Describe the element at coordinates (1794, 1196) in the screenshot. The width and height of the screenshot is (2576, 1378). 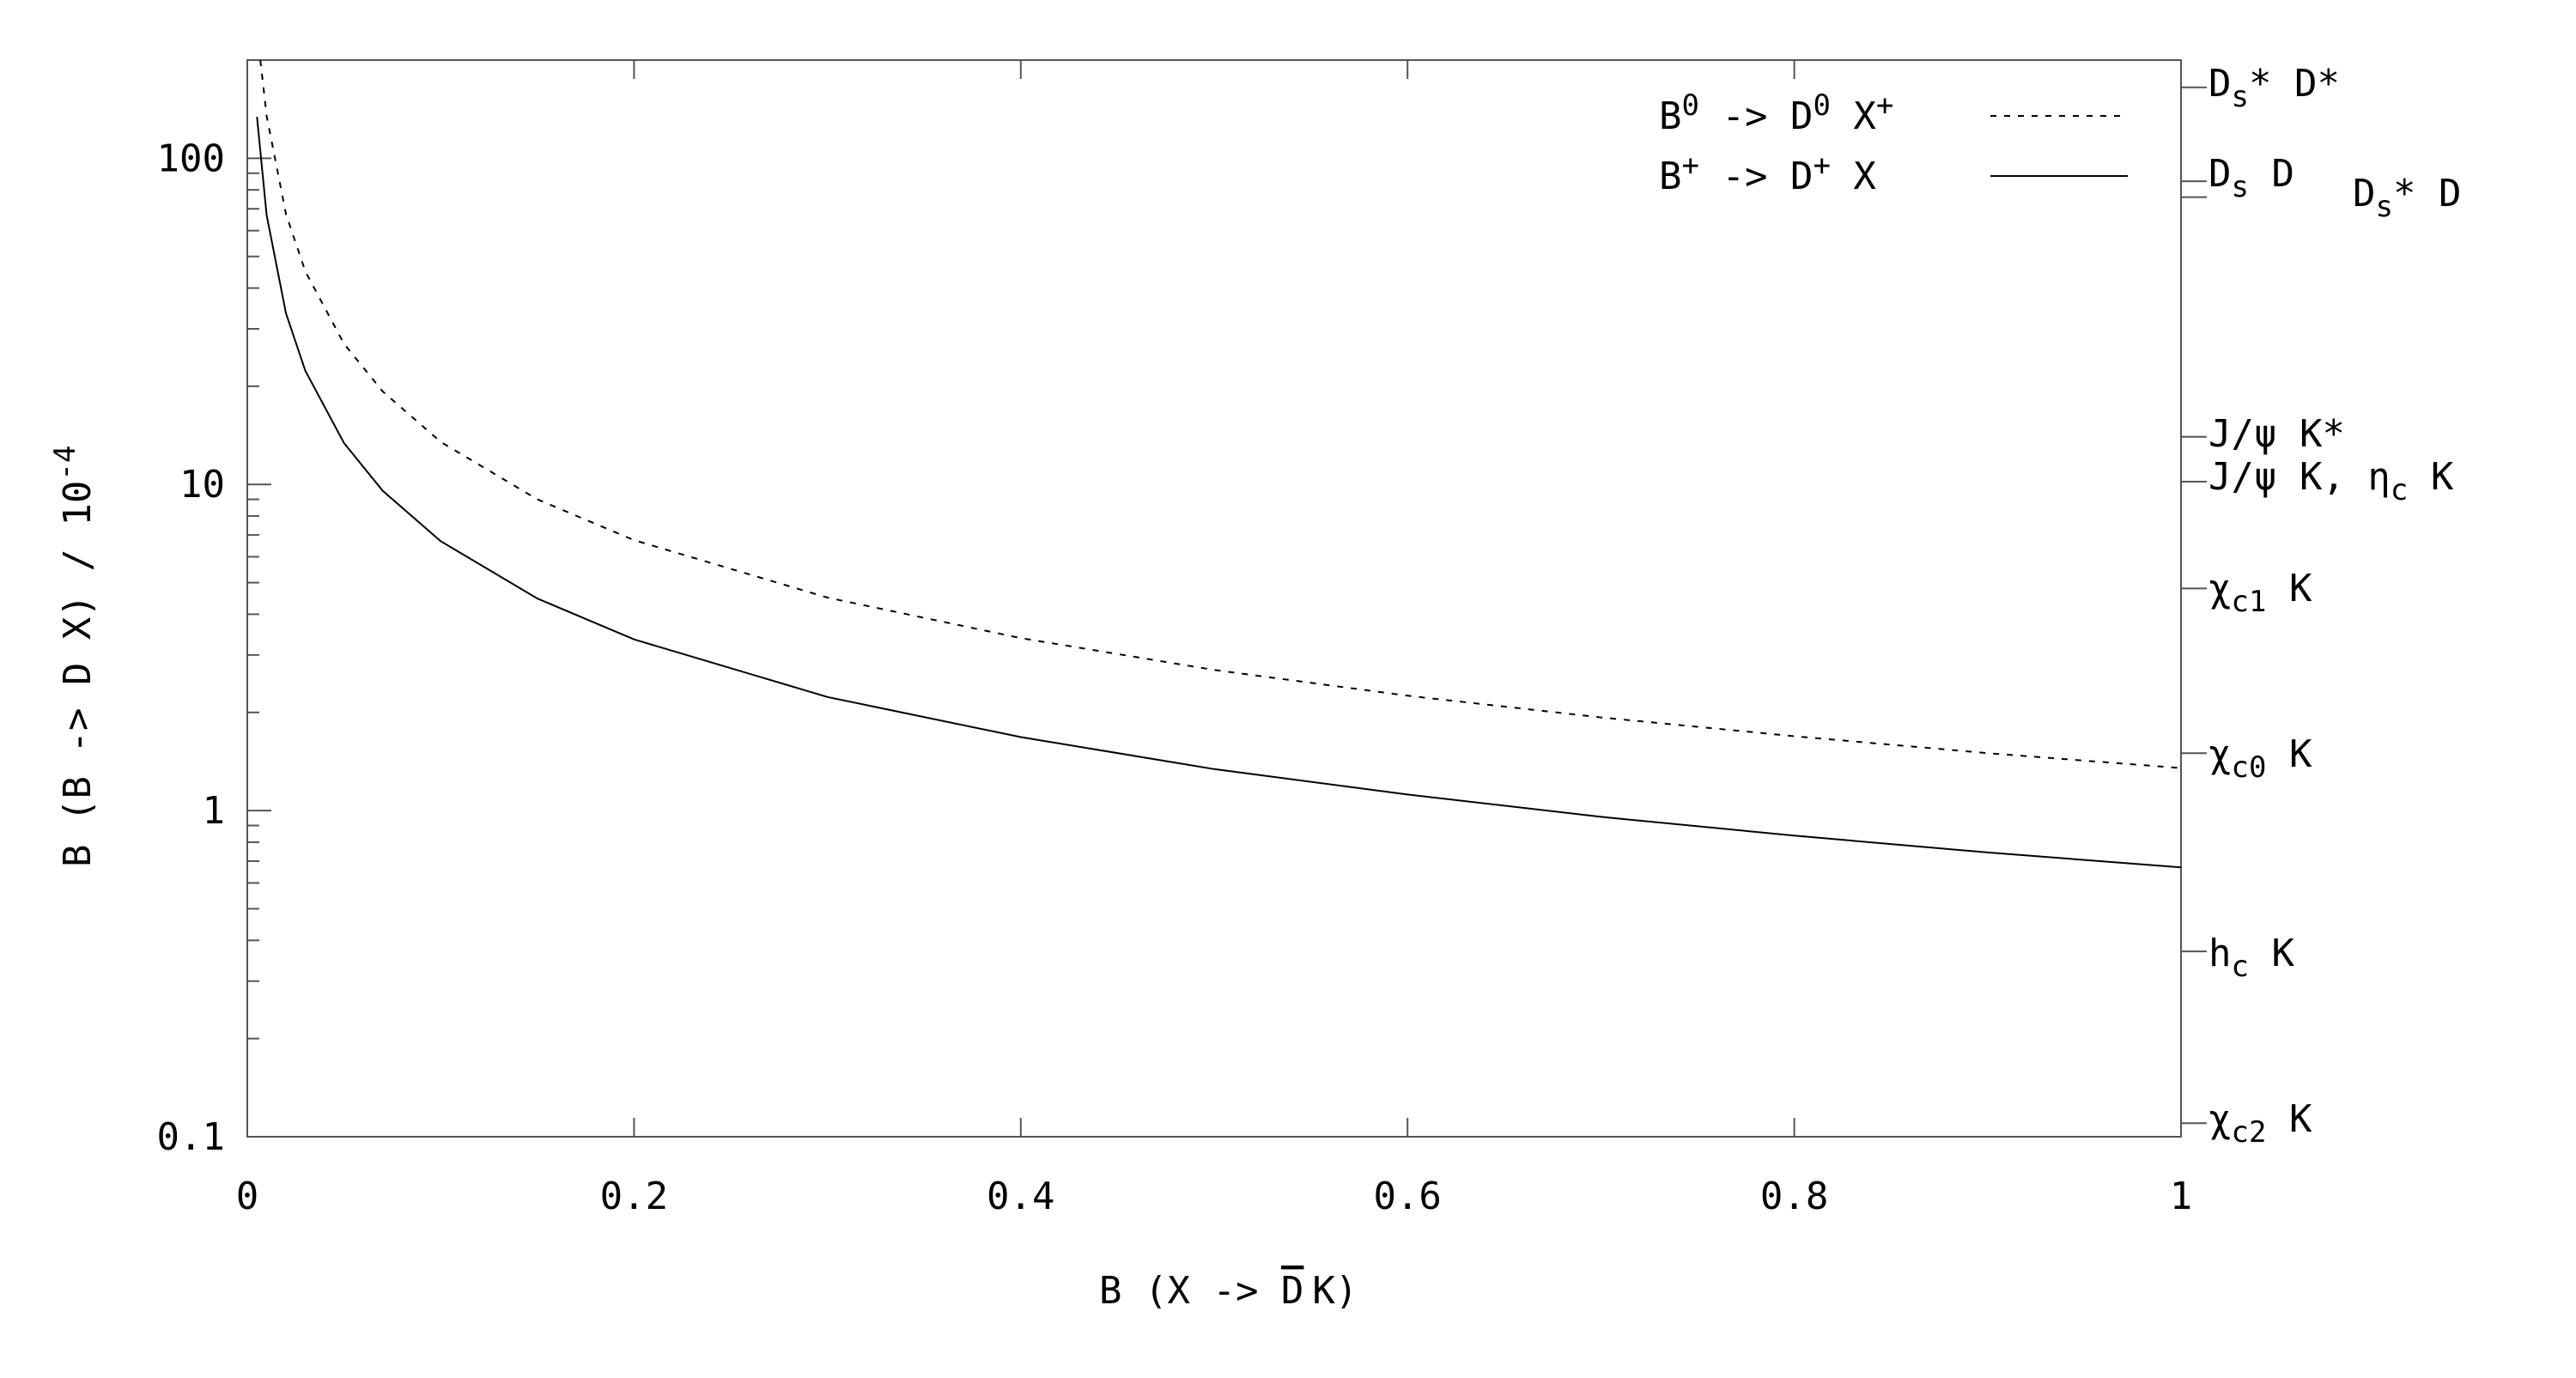
I see `x-tick-label: 0.8` at that location.